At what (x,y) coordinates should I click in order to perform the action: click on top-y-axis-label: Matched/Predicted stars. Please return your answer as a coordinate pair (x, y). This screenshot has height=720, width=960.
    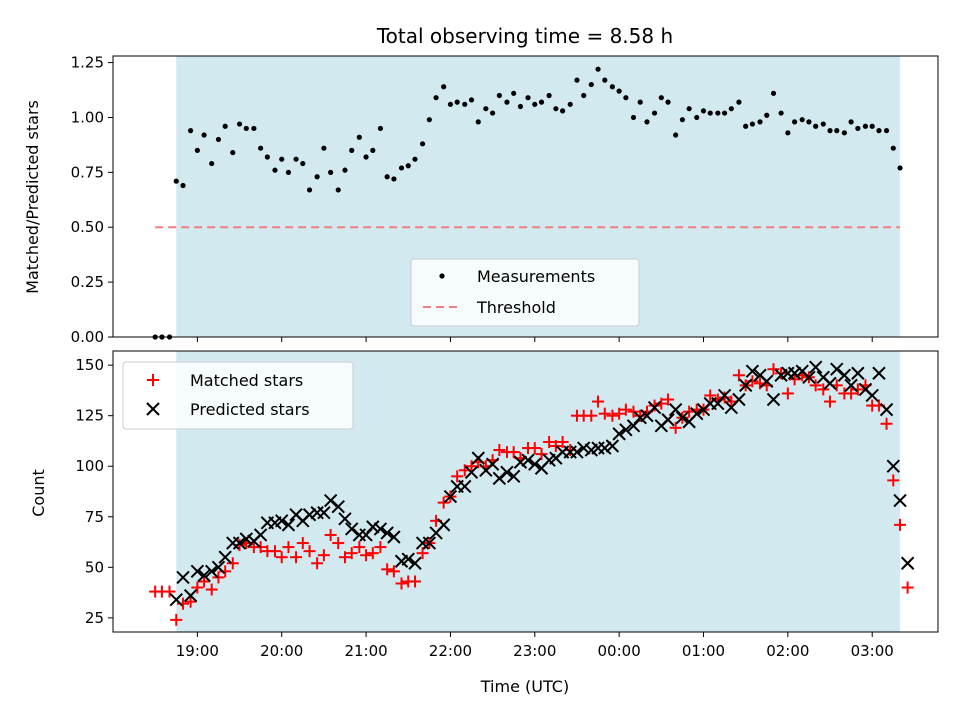
    Looking at the image, I should click on (32, 197).